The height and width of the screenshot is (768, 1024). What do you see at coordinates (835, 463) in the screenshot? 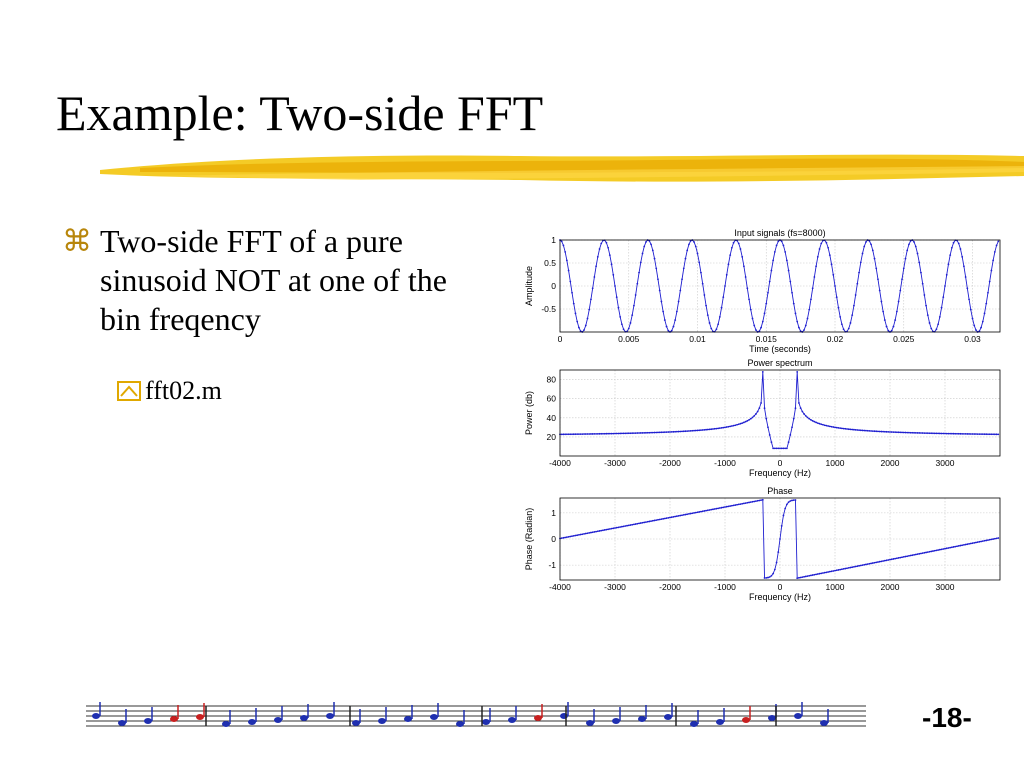
I see `x-tick-label: 1000` at bounding box center [835, 463].